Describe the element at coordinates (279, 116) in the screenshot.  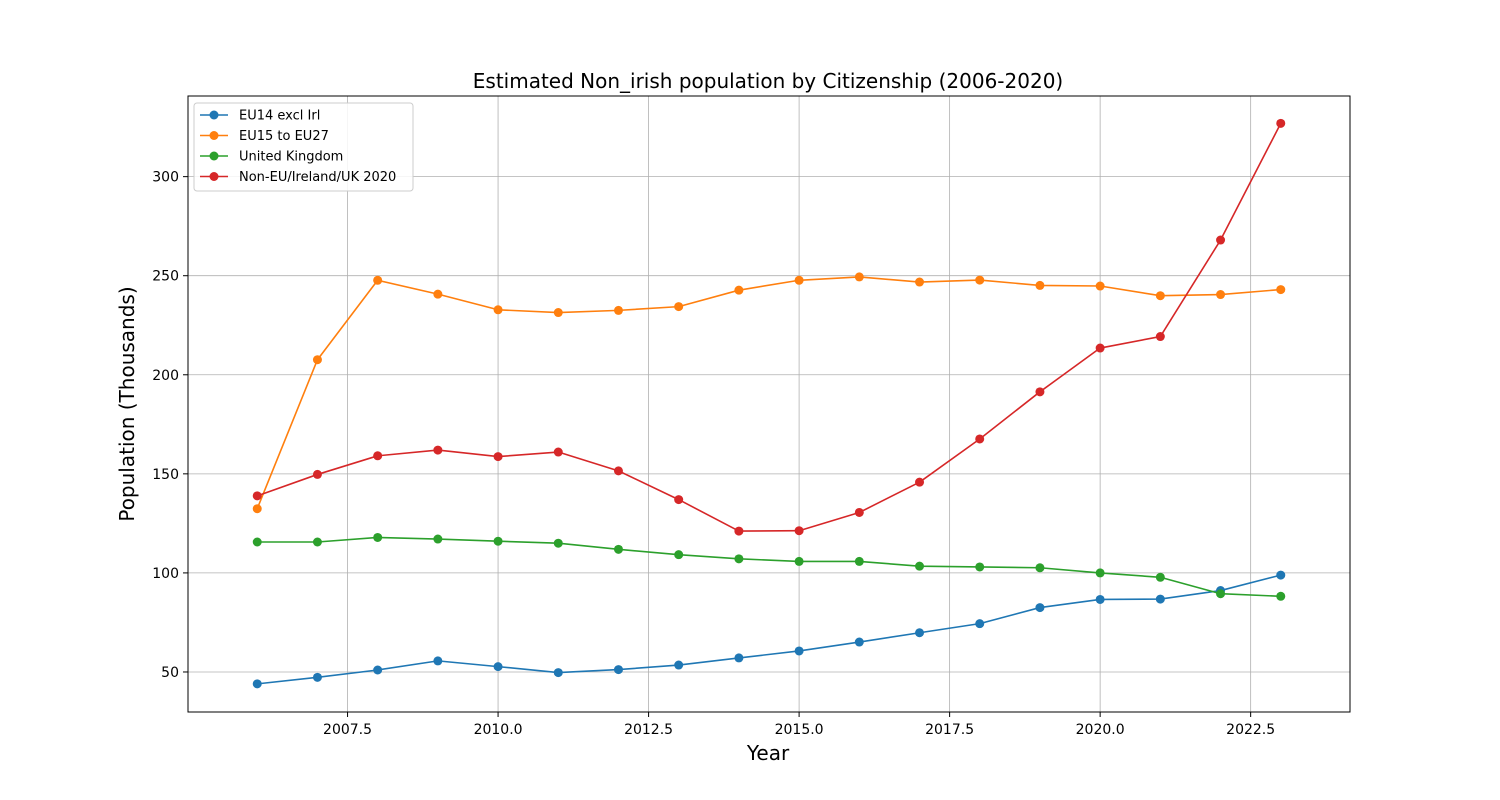
I see `legend-label: EU14 excl Irl` at that location.